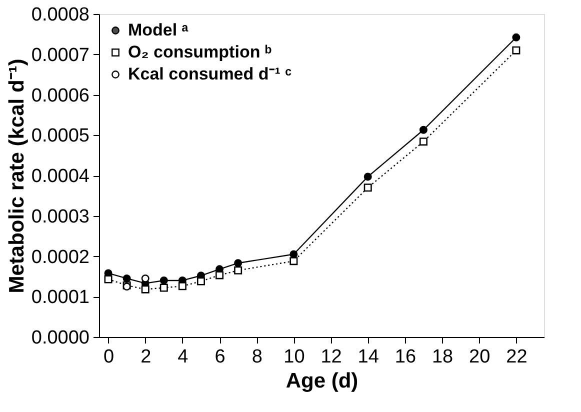 The image size is (581, 412). What do you see at coordinates (443, 357) in the screenshot?
I see `x-tick-label: 18` at bounding box center [443, 357].